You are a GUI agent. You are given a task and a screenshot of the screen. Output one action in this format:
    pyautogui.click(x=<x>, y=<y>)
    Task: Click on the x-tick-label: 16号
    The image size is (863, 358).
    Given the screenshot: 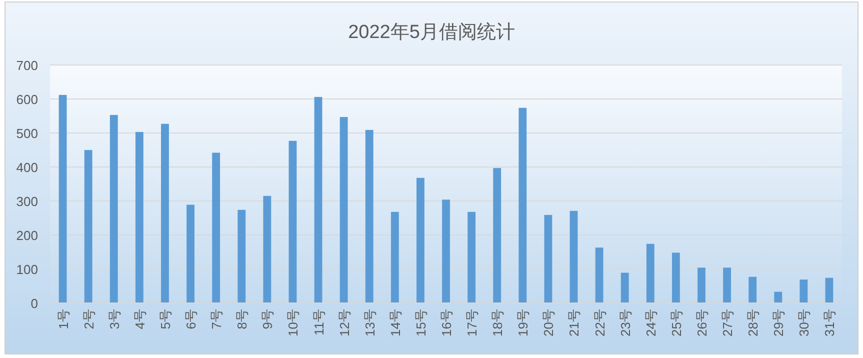 What is the action you would take?
    pyautogui.click(x=446, y=322)
    